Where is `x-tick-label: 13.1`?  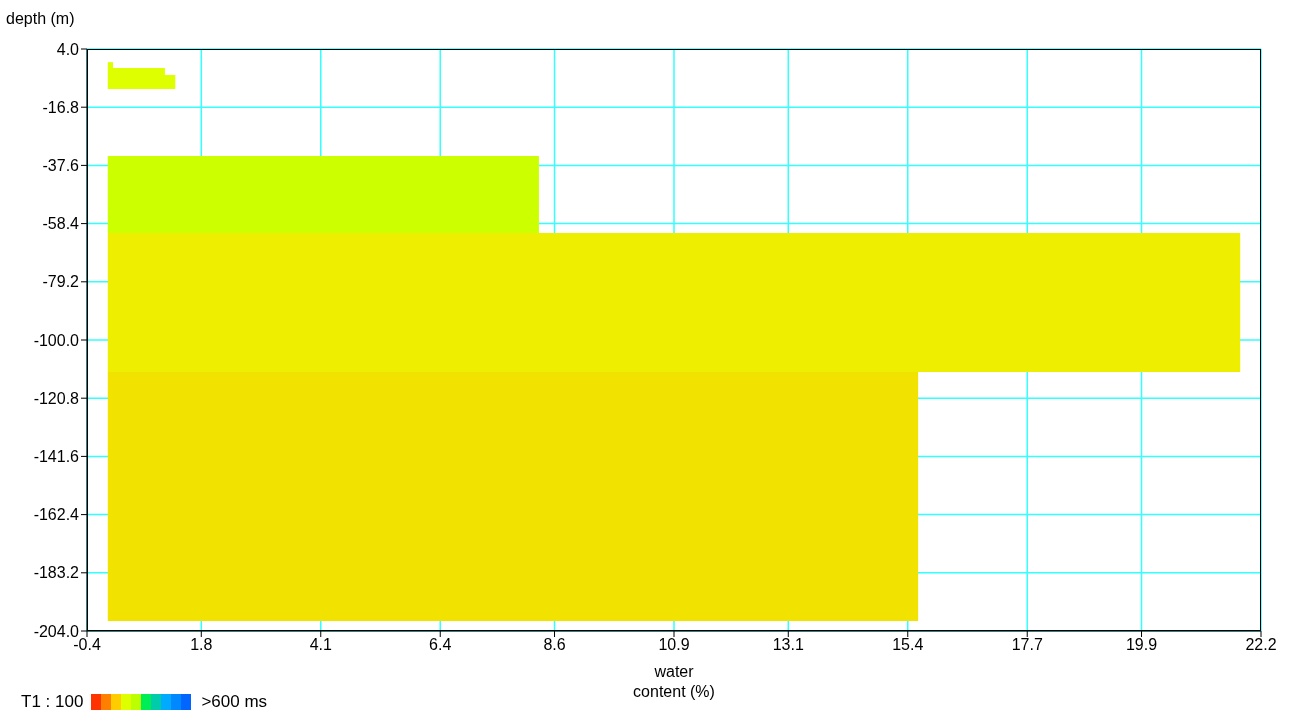 x-tick-label: 13.1 is located at coordinates (788, 645).